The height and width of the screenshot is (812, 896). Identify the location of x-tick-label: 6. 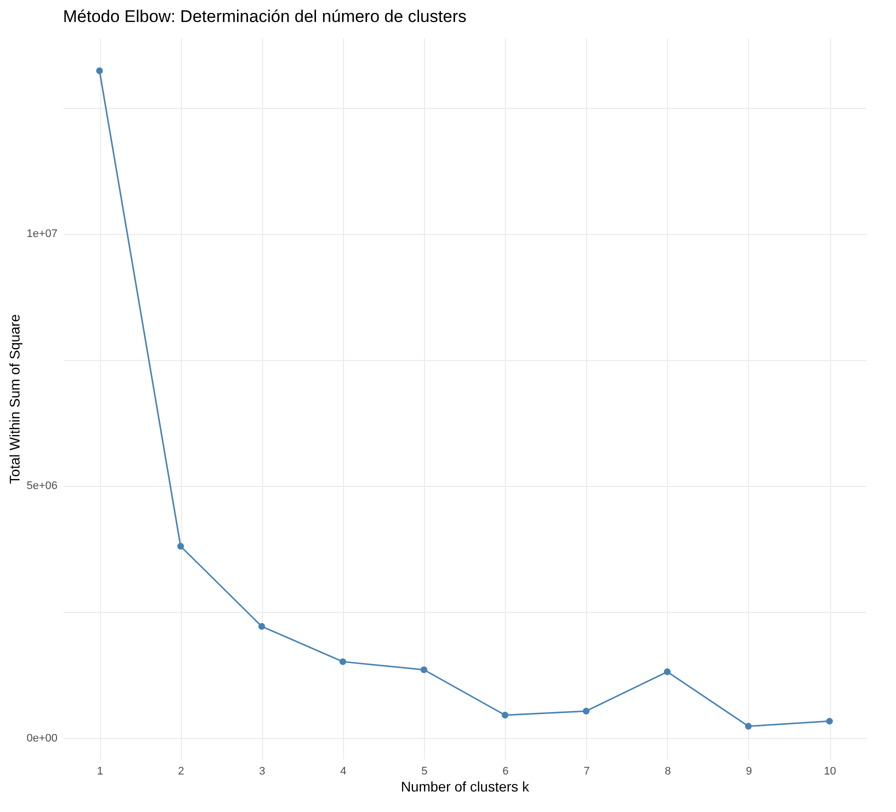
(505, 772).